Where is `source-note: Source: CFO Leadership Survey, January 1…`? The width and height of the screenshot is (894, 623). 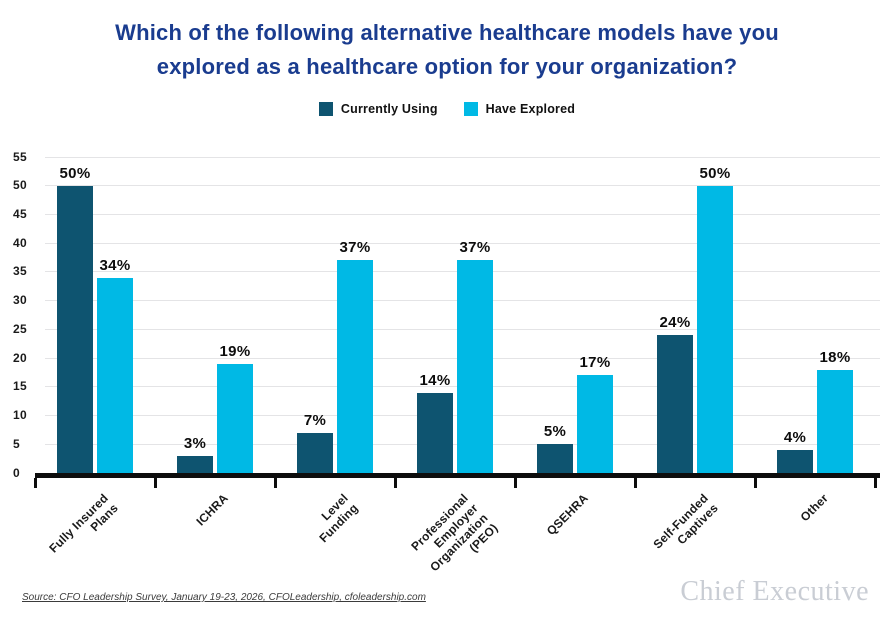 source-note: Source: CFO Leadership Survey, January 1… is located at coordinates (224, 597).